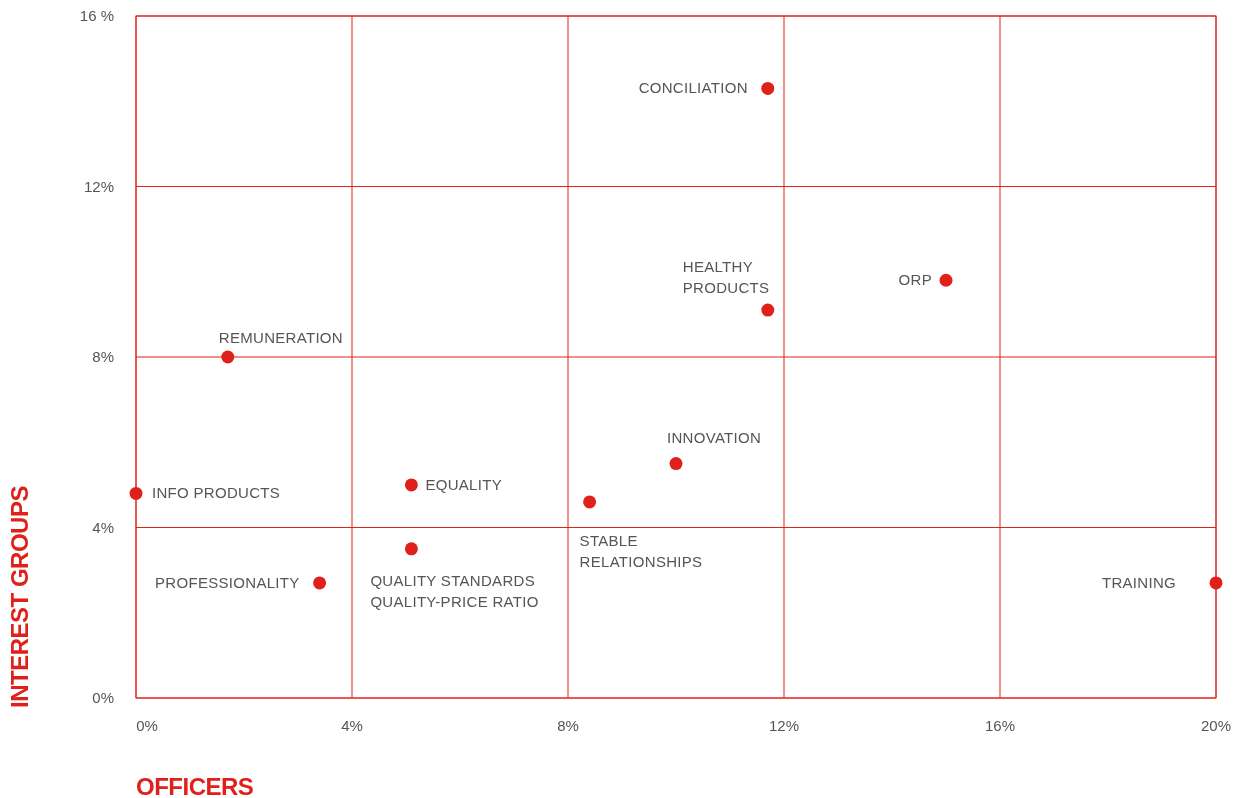 The image size is (1242, 798). Describe the element at coordinates (195, 785) in the screenshot. I see `x-axis-title: OFFICERS` at that location.